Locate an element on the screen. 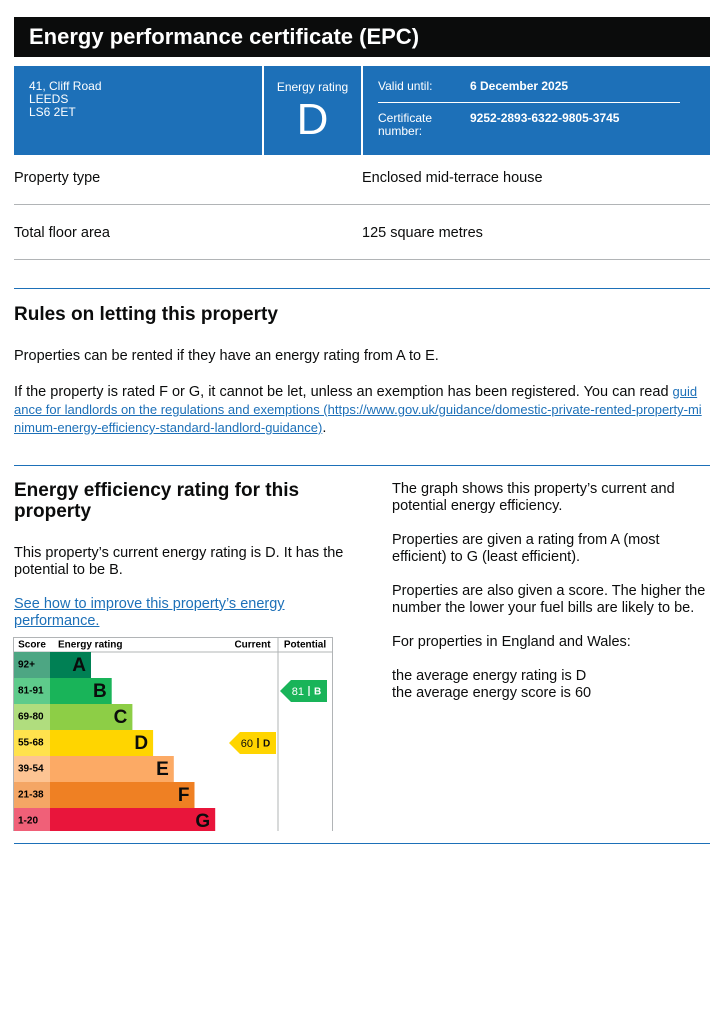 Image resolution: width=724 pixels, height=1024 pixels. column-header: Current is located at coordinates (252, 645).